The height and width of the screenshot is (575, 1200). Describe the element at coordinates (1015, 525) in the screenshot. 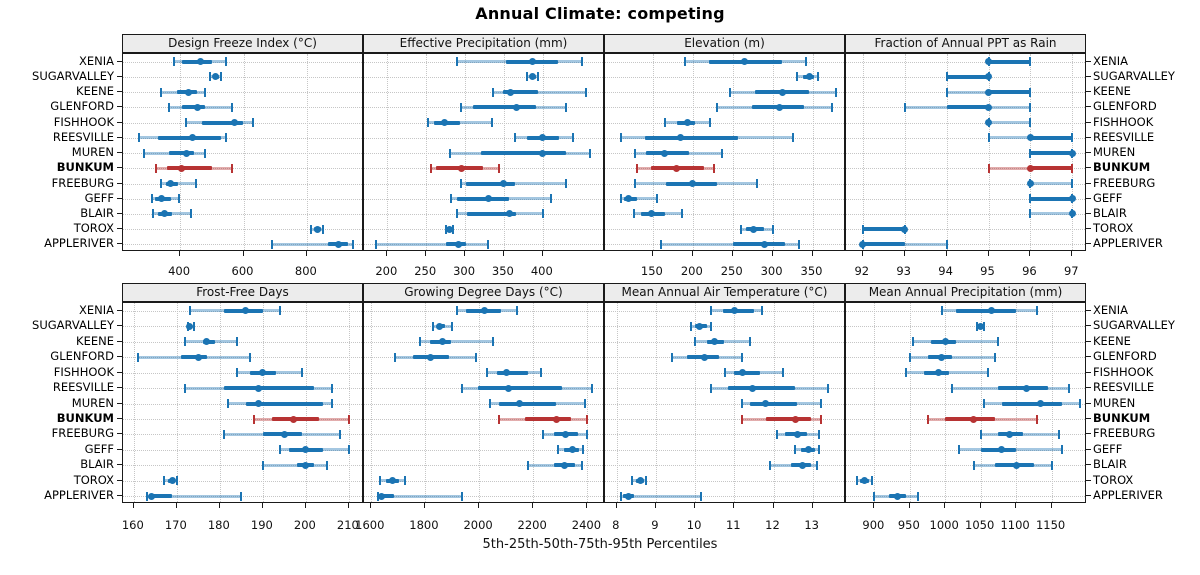

I see `x-axis-tick-label: 1100` at that location.